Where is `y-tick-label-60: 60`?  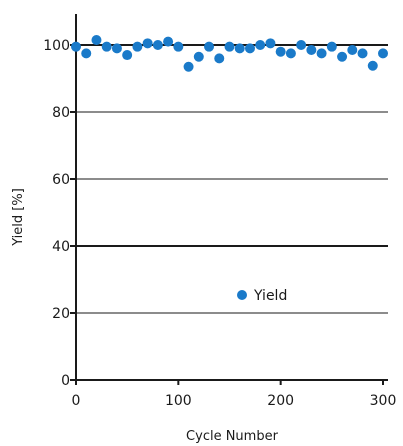 y-tick-label-60: 60 is located at coordinates (61, 180).